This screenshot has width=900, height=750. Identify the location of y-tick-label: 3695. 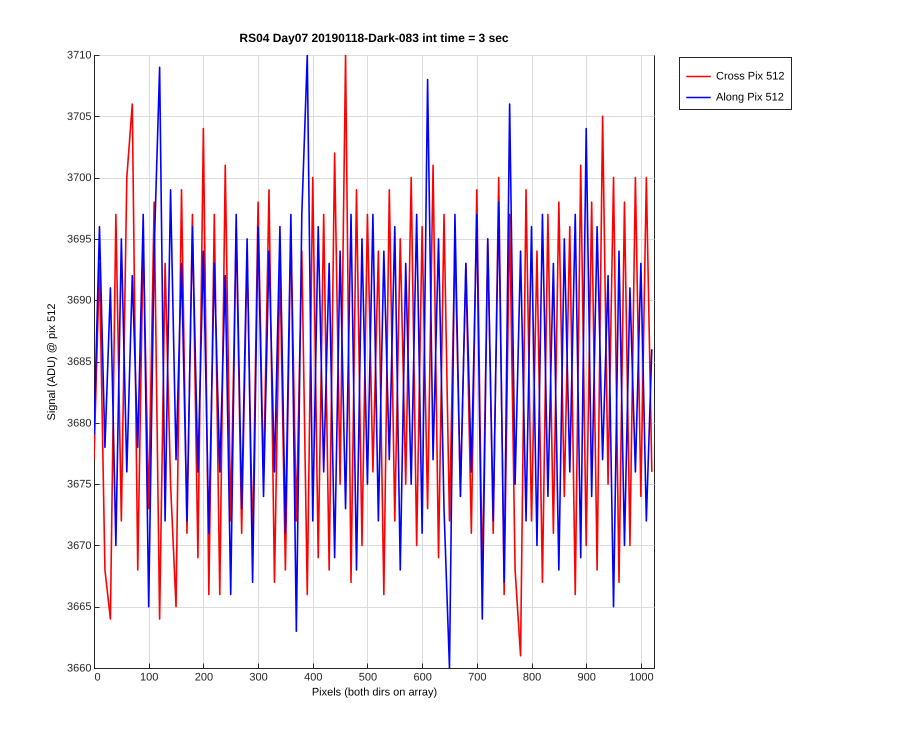
(79, 239).